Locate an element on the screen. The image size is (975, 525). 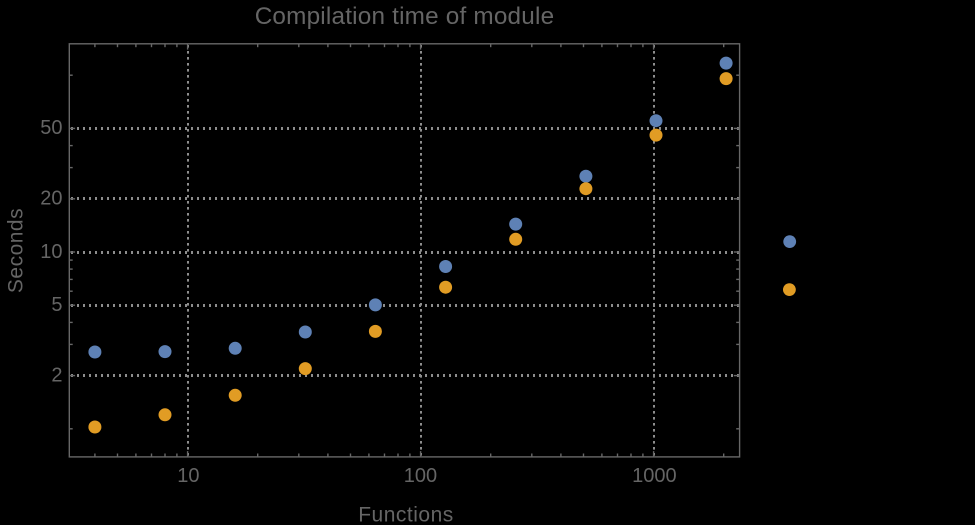
svg-text: 1000 is located at coordinates (654, 476).